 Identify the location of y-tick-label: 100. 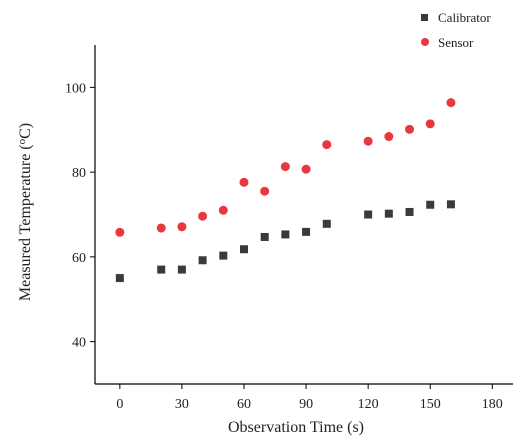
(75, 88).